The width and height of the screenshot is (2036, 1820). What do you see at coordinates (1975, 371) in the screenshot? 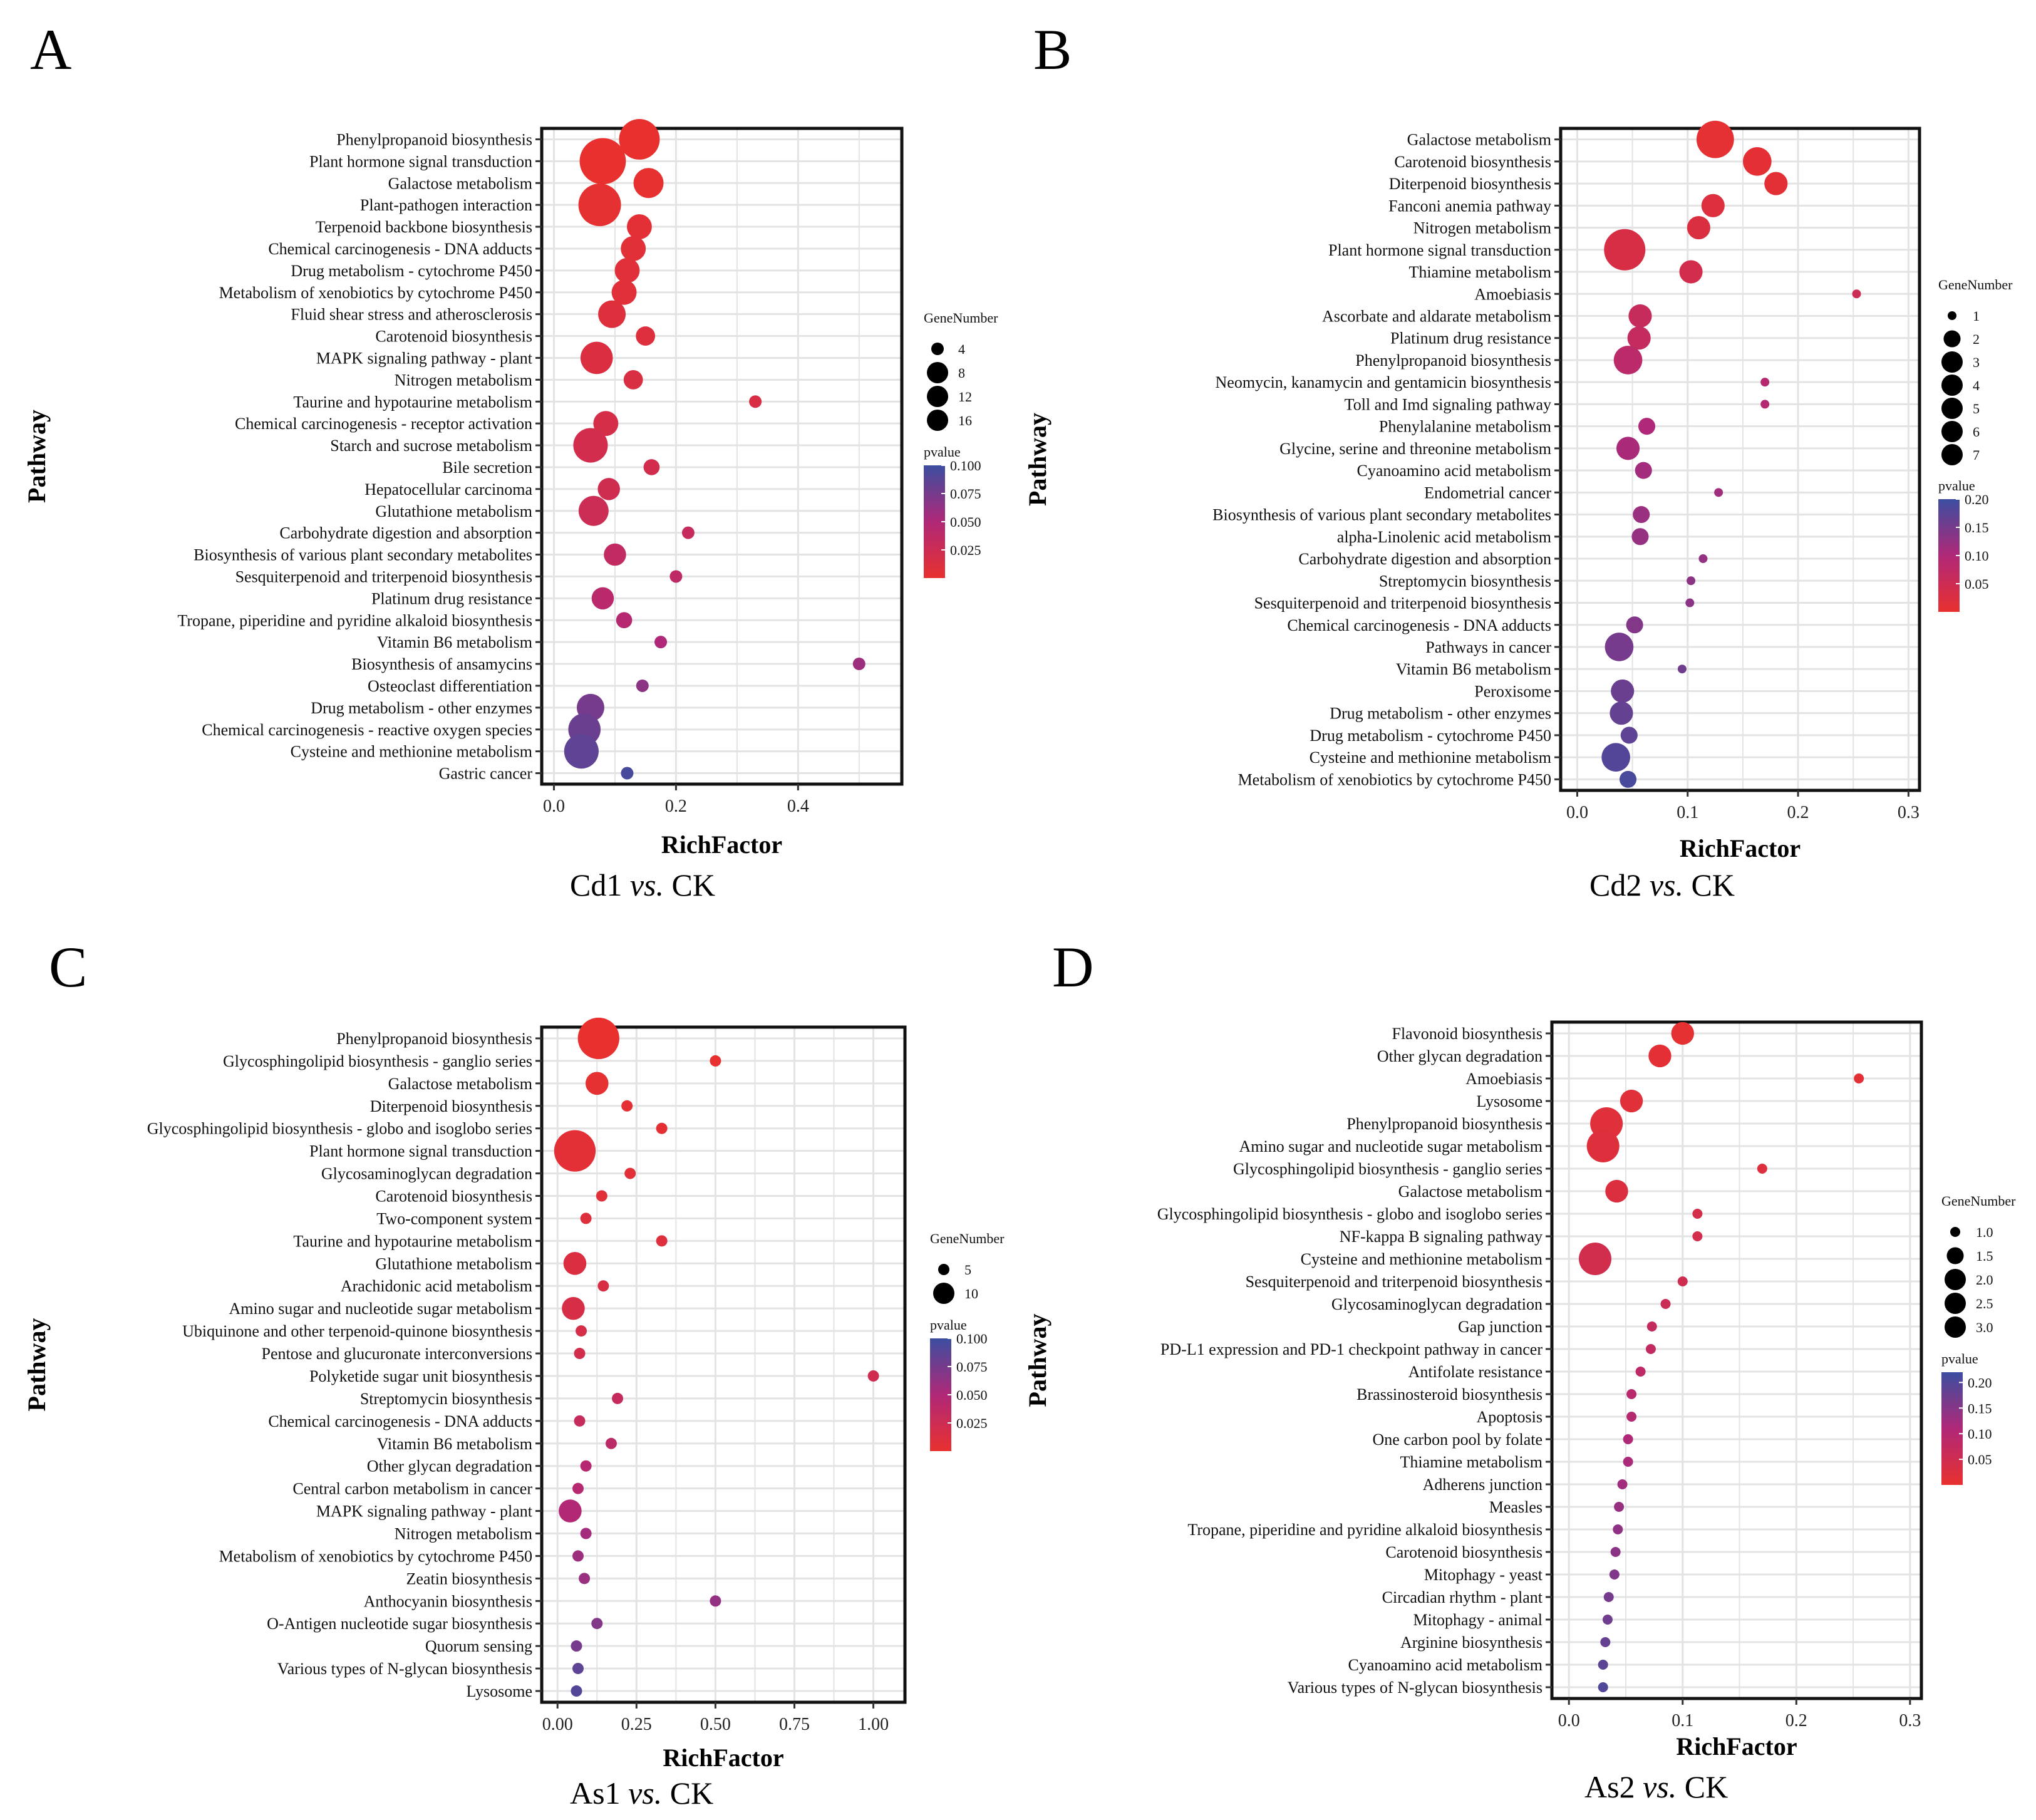
I see `size-legend: GeneNumber 1 2 3 4 5 6 7` at bounding box center [1975, 371].